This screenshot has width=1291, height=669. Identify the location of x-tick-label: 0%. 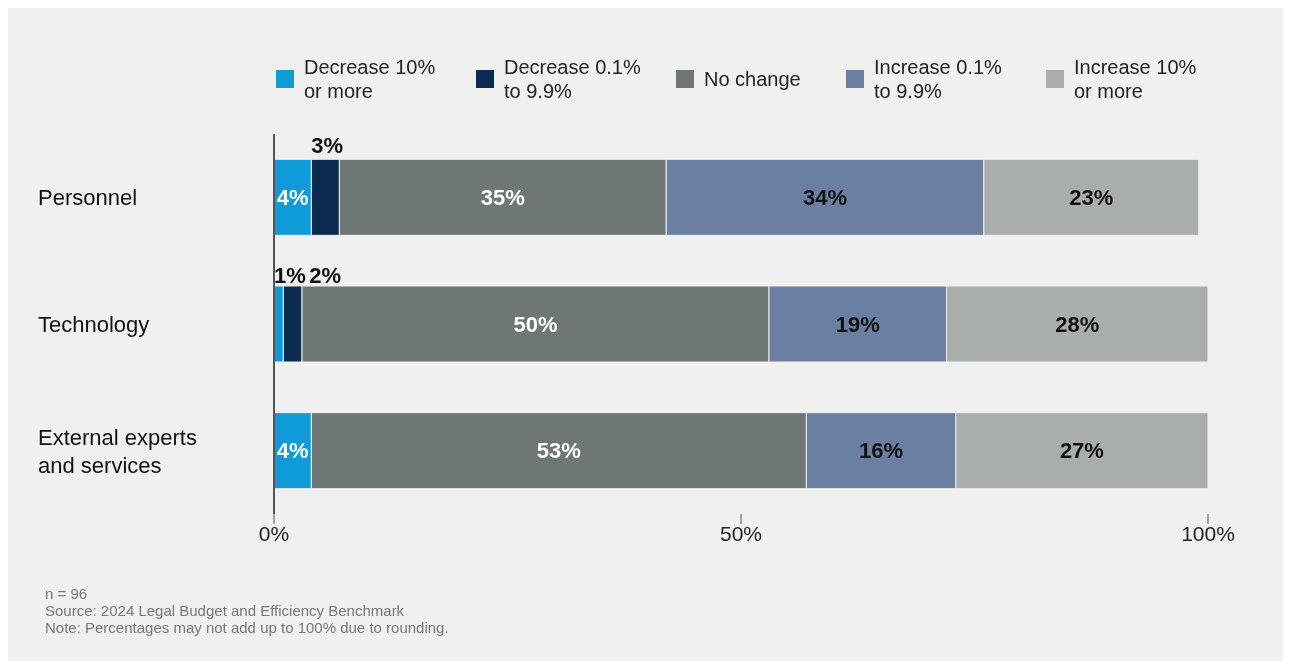
(274, 533).